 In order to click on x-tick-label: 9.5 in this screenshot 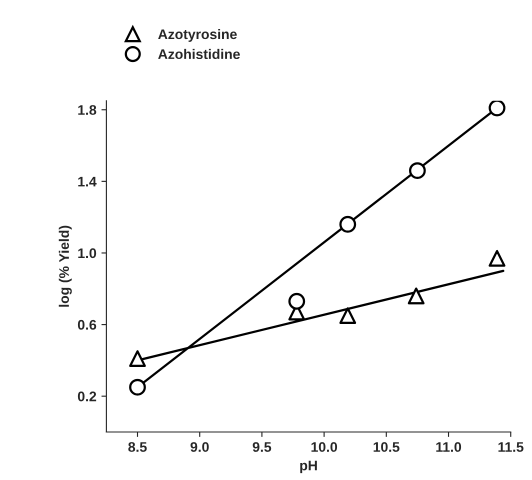, I will do `click(262, 447)`.